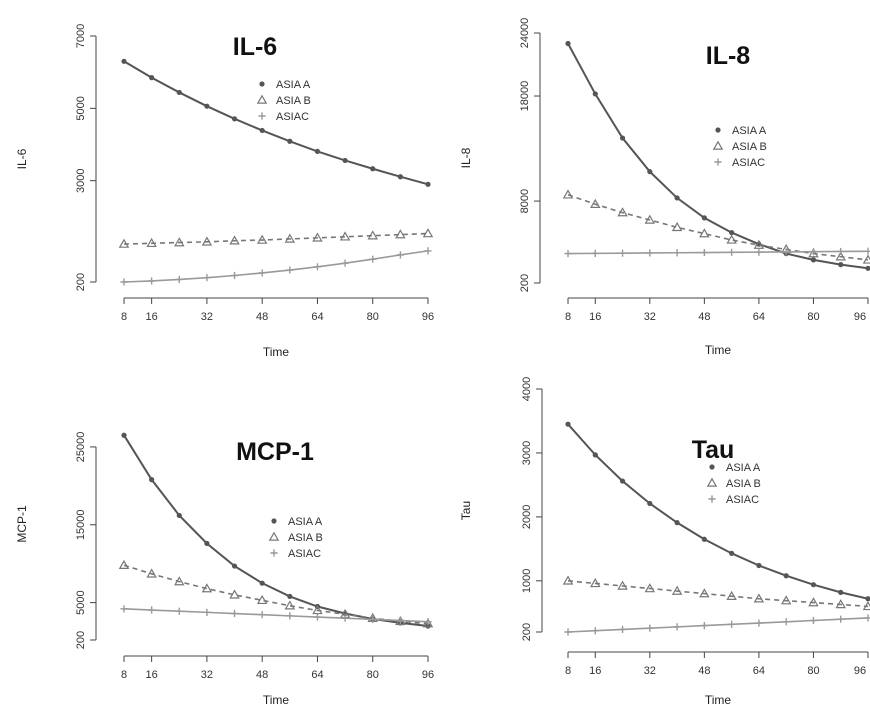  I want to click on x-tick-label: 48, so click(262, 675).